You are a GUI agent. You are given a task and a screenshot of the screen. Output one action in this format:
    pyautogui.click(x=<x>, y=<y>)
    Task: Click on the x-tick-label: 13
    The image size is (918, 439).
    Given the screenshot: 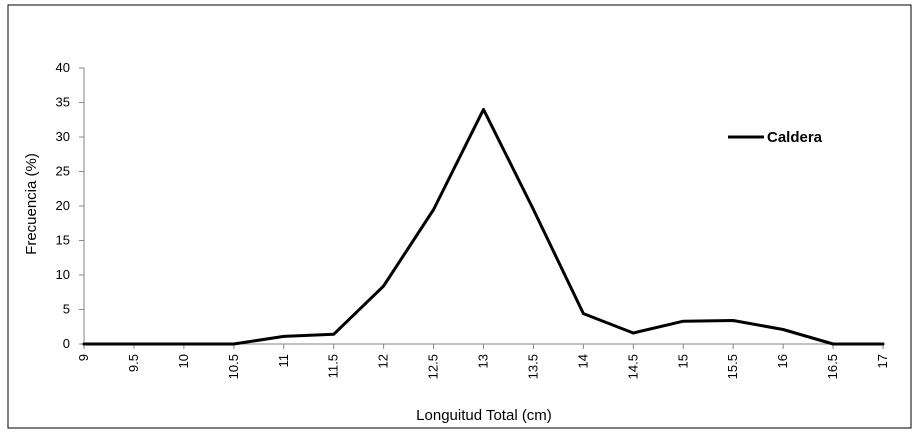 What is the action you would take?
    pyautogui.click(x=483, y=361)
    